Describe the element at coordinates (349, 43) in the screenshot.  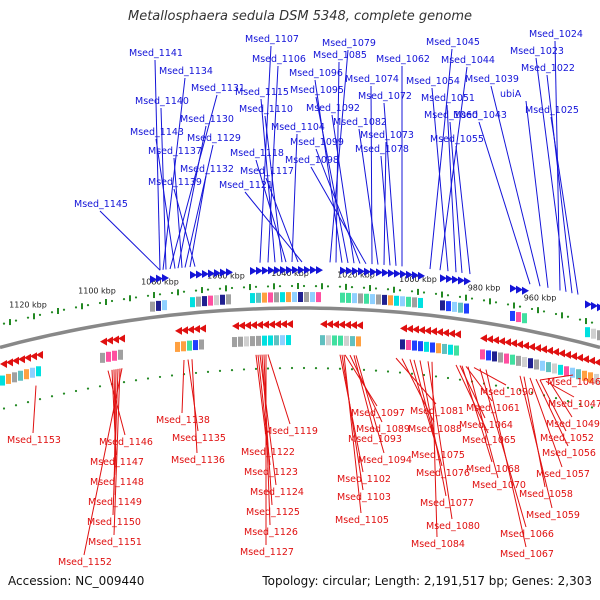
I see `forward-gene-label: Msed_1079` at that location.